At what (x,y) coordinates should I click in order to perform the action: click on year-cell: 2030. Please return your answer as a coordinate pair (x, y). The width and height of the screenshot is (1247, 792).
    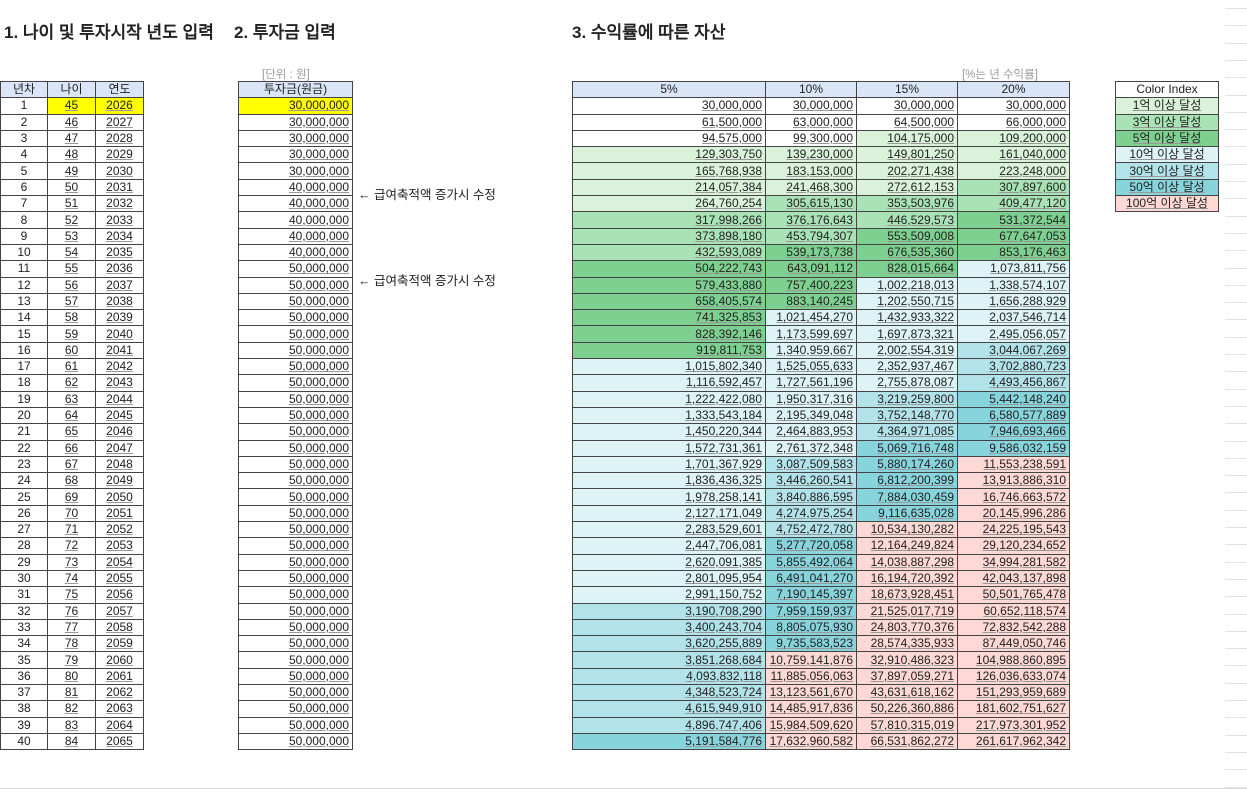
    Looking at the image, I should click on (119, 171).